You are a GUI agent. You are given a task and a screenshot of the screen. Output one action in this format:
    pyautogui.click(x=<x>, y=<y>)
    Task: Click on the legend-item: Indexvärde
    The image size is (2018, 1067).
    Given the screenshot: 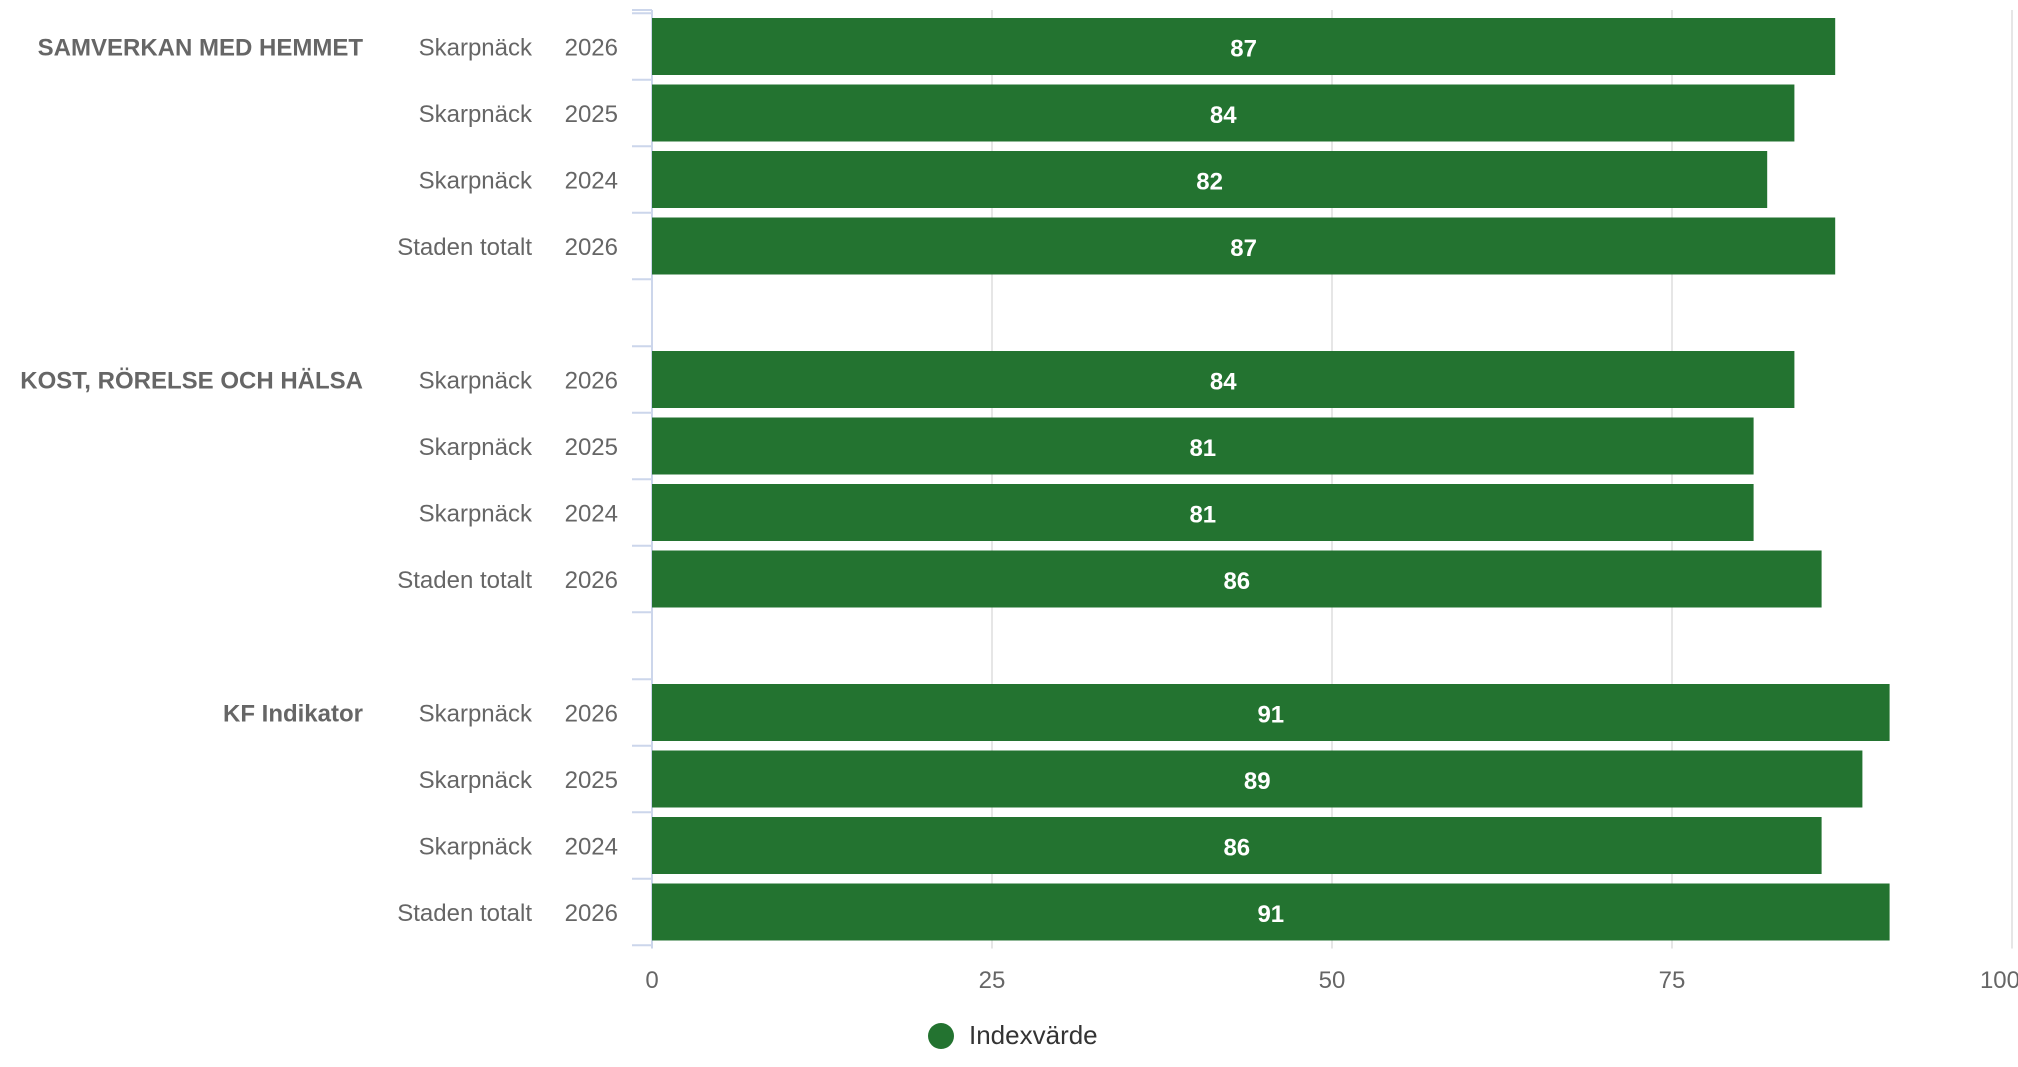 What is the action you would take?
    pyautogui.click(x=1013, y=1035)
    